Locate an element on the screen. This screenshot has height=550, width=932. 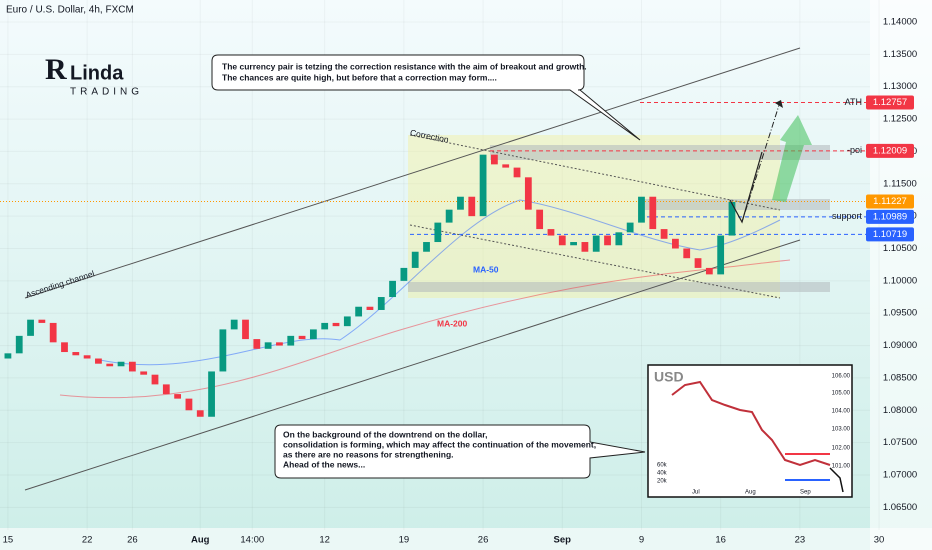
price-tag-label: 1.12009 is located at coordinates (890, 150).